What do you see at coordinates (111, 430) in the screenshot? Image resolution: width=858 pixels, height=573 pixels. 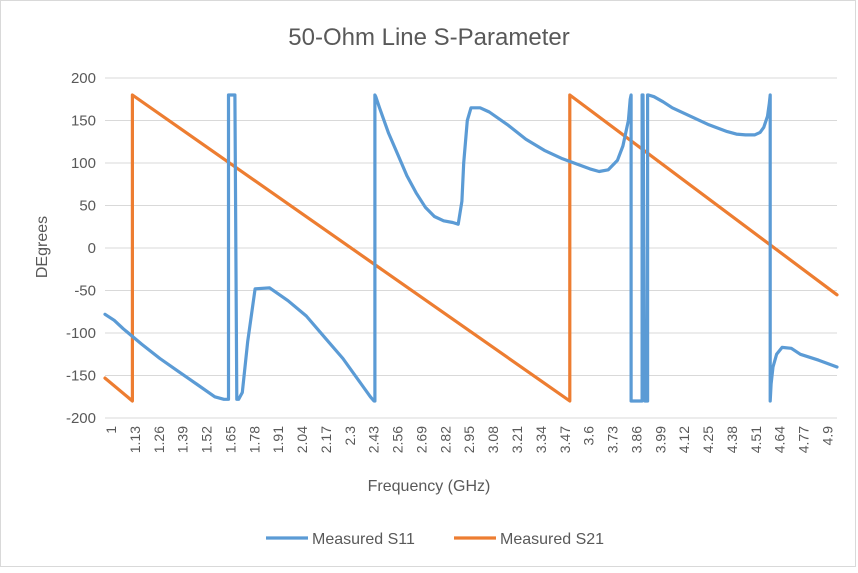 I see `x-tick-label: 1` at bounding box center [111, 430].